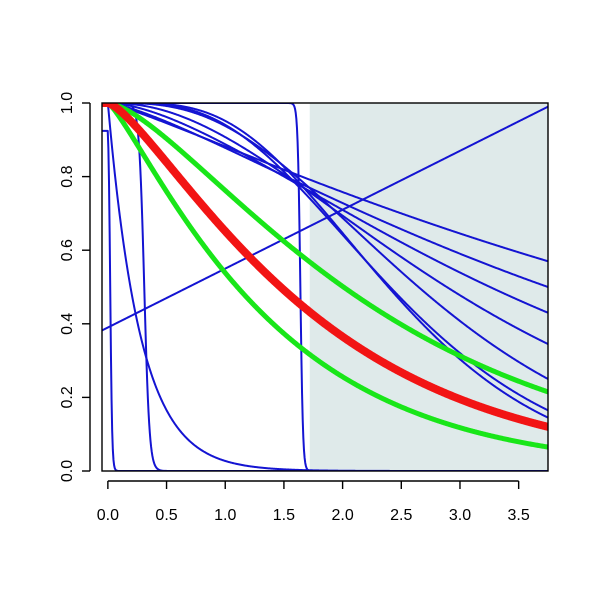  Describe the element at coordinates (67, 250) in the screenshot. I see `y-tick-label: 0.6` at that location.